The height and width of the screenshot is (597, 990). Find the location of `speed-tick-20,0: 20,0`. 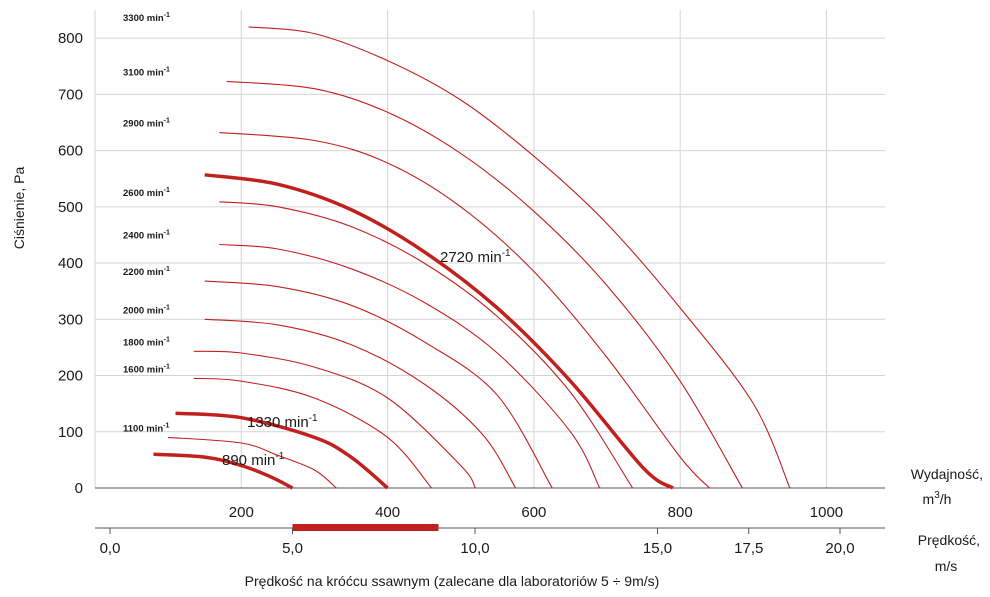

speed-tick-20,0: 20,0 is located at coordinates (839, 548).